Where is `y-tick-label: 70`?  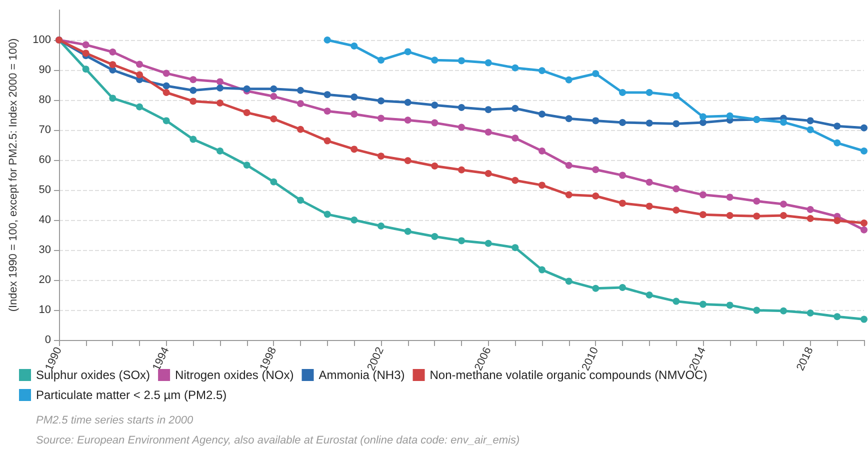 y-tick-label: 70 is located at coordinates (44, 130).